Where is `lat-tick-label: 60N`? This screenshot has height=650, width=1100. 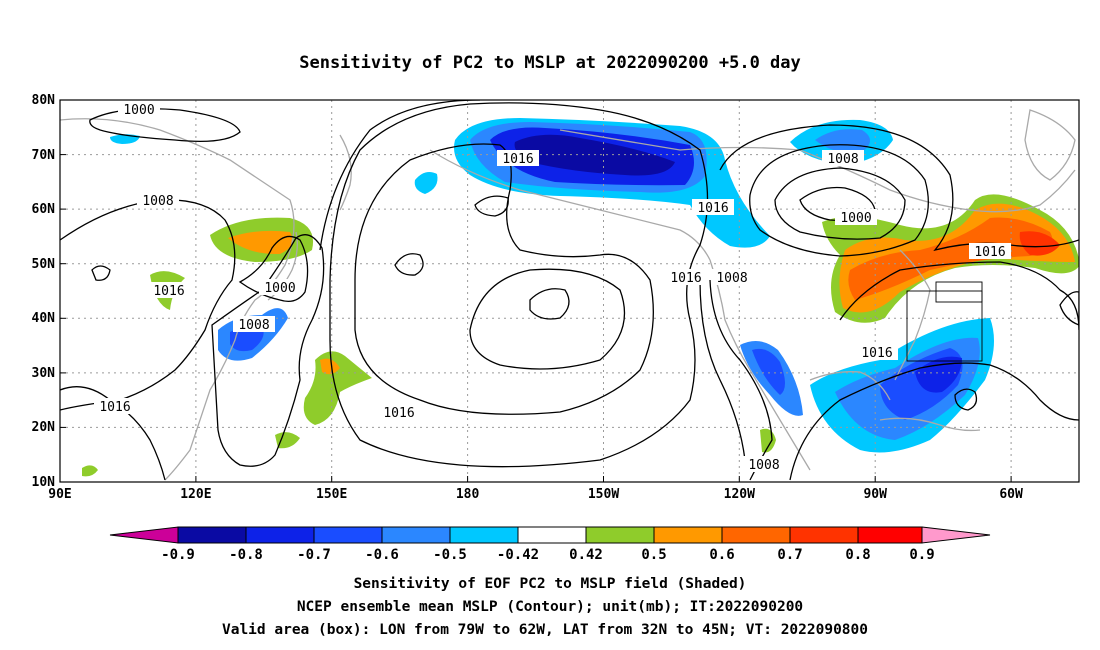
lat-tick-label: 60N is located at coordinates (44, 209).